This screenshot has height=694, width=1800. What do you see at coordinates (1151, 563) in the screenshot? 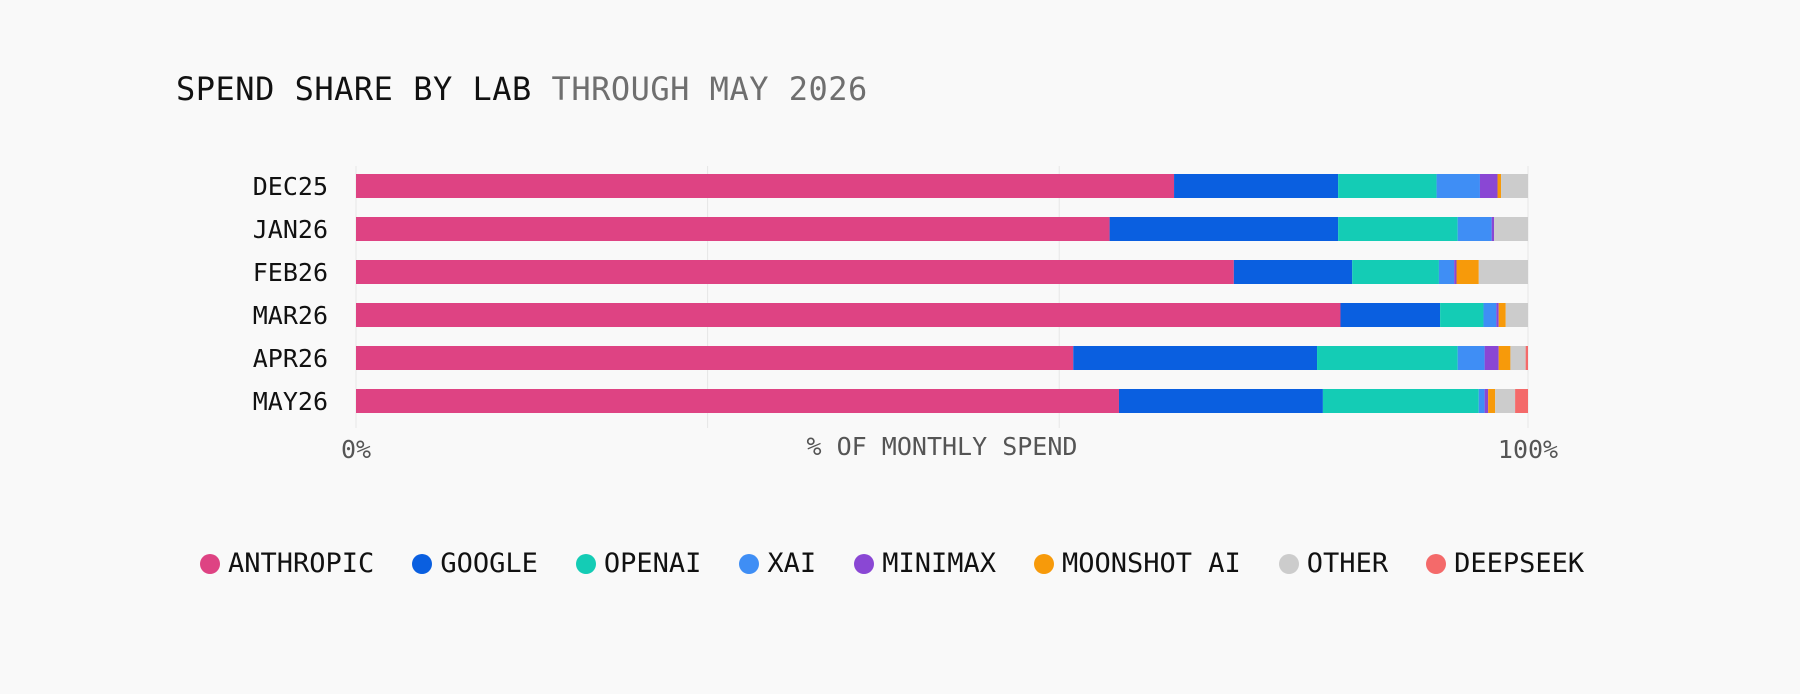
I see `legend-label: MOONSHOT AI` at bounding box center [1151, 563].